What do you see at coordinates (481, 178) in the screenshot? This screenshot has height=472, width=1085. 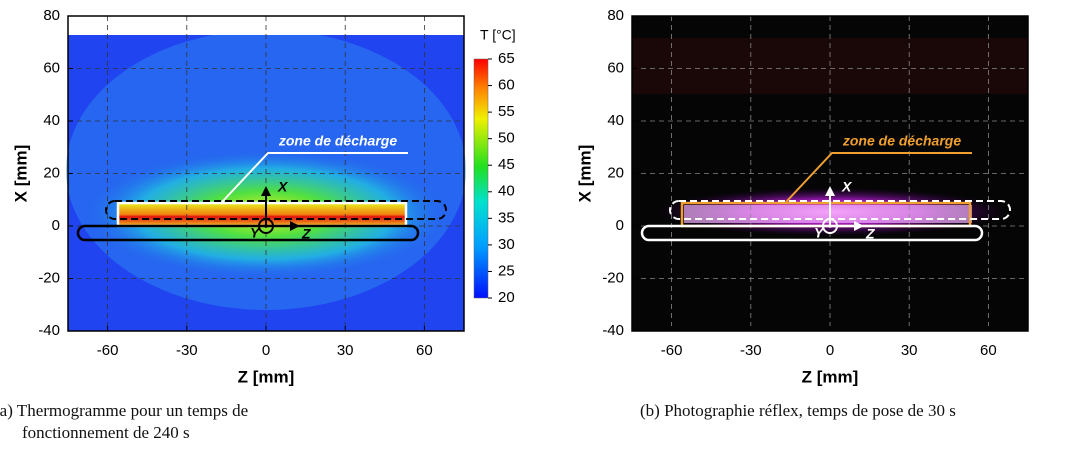 I see `colorbar` at bounding box center [481, 178].